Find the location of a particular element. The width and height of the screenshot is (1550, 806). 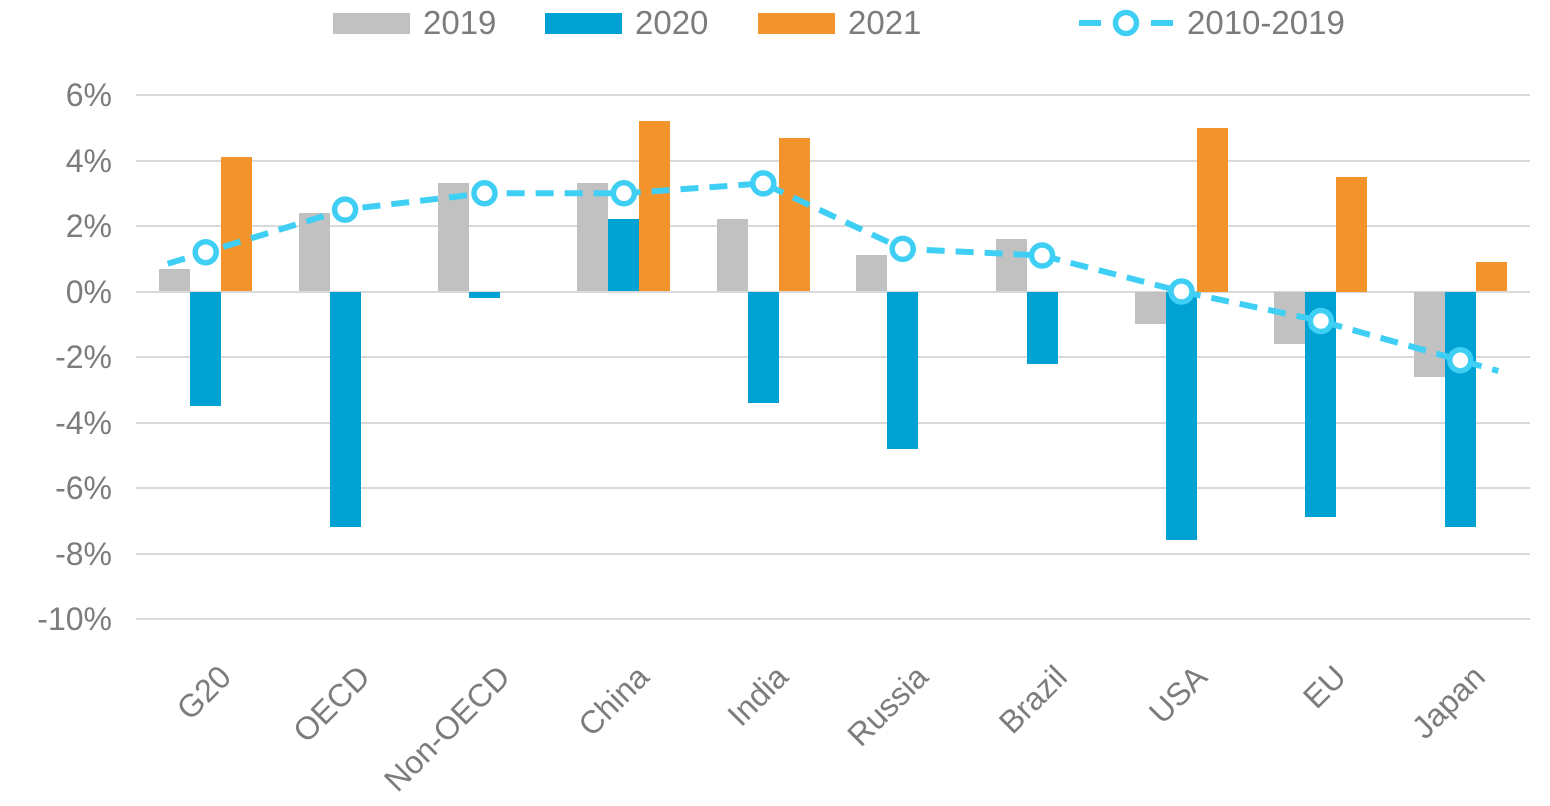

trend-marker-oecd is located at coordinates (345, 209).